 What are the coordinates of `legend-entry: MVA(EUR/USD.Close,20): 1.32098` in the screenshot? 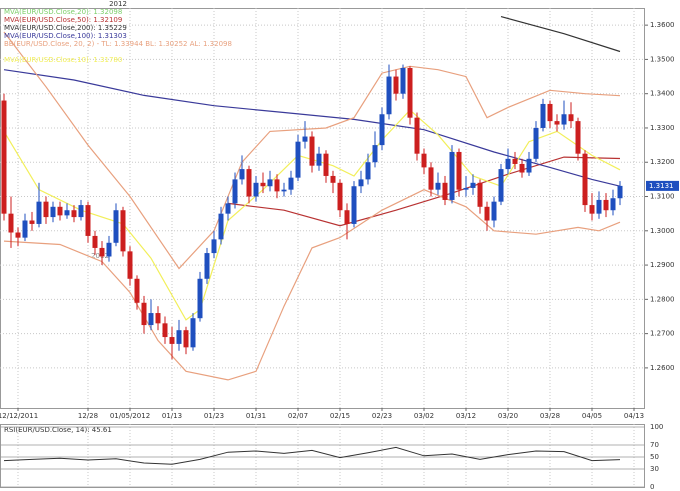 It's located at (63, 12).